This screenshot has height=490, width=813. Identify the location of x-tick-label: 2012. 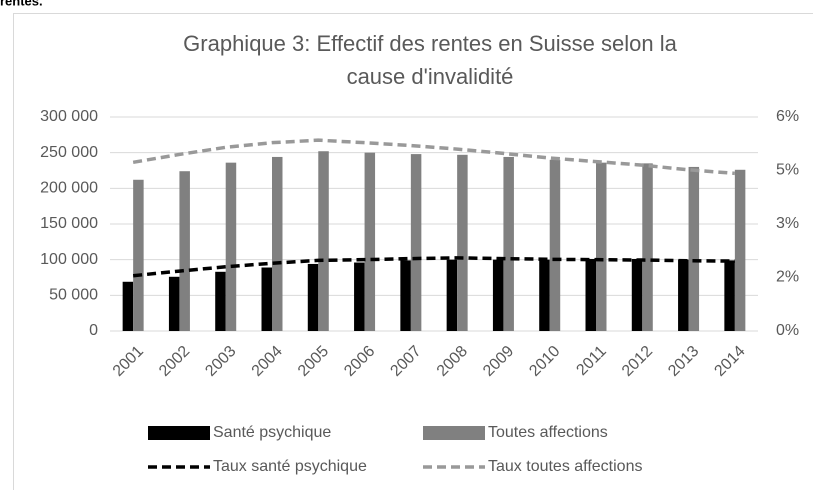
(637, 361).